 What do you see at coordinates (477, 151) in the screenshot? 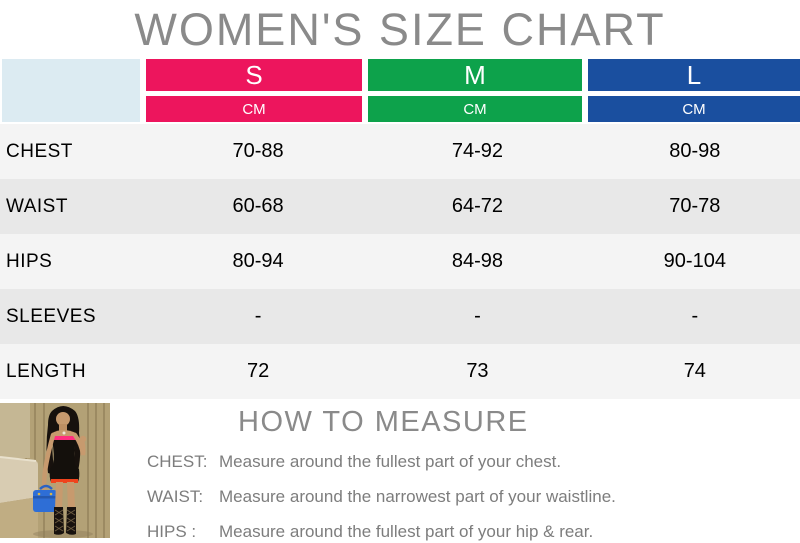
I see `cell-chest-m: 74-92` at bounding box center [477, 151].